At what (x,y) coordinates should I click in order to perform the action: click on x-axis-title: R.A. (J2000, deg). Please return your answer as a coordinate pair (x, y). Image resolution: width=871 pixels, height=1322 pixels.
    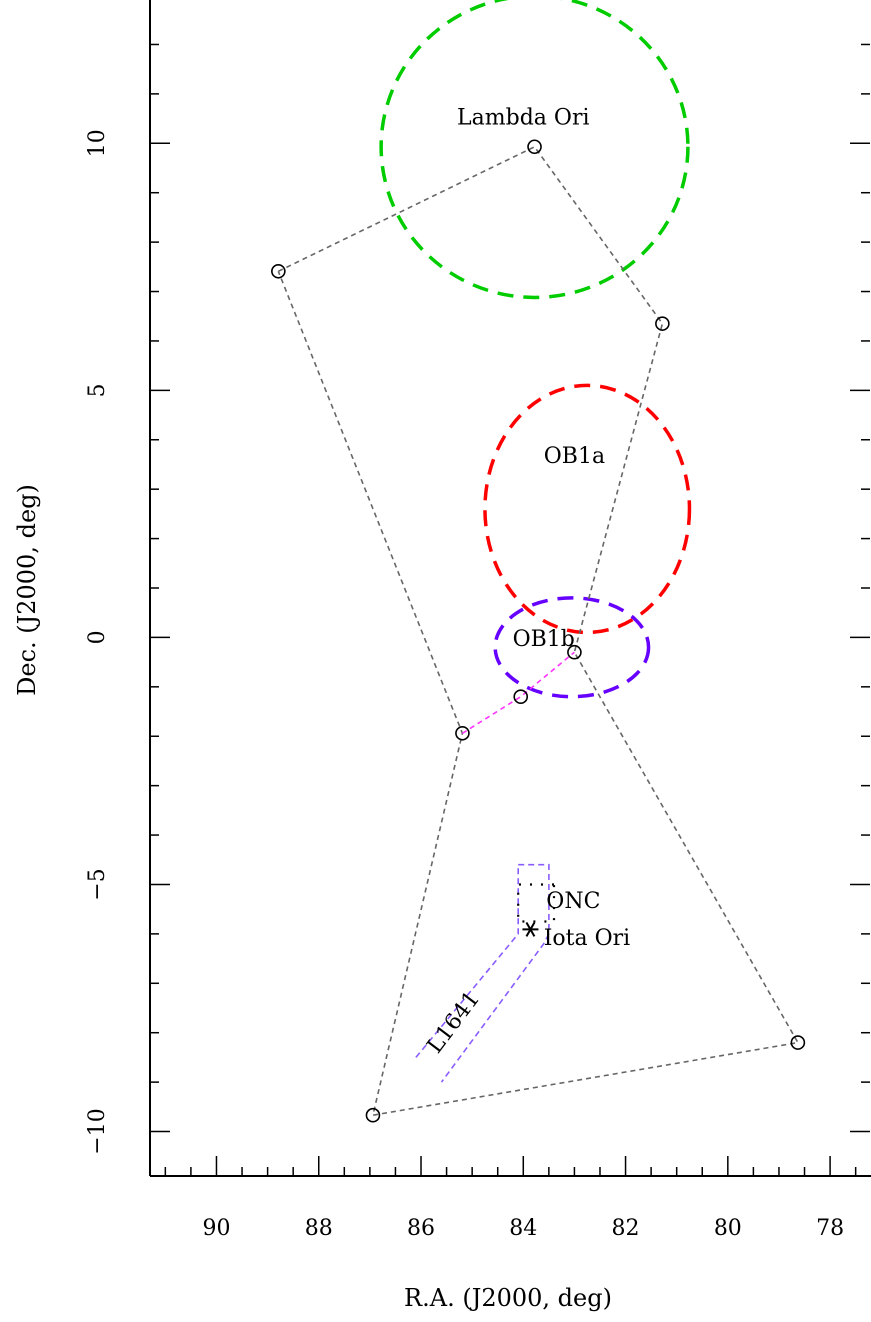
    Looking at the image, I should click on (508, 1298).